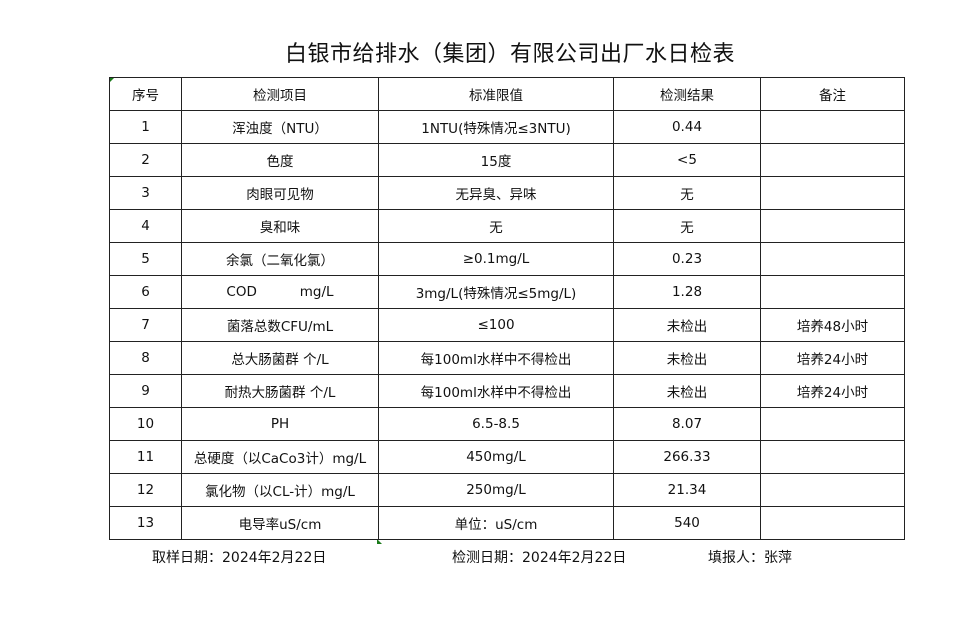 The image size is (966, 624). Describe the element at coordinates (496, 325) in the screenshot. I see `table-cell: ≤100` at that location.